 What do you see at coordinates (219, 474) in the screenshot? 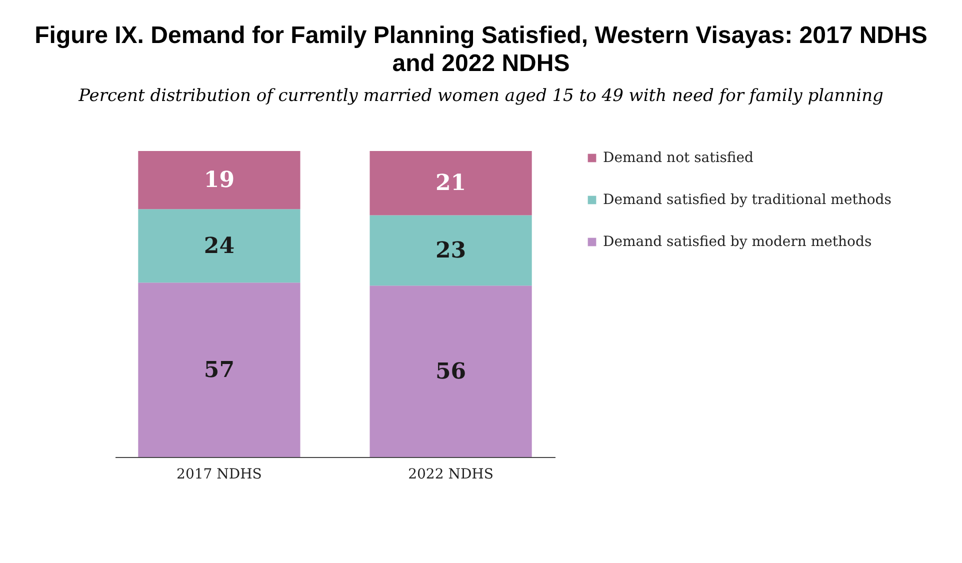
I see `x-tick-label: 2017 NDHS` at bounding box center [219, 474].